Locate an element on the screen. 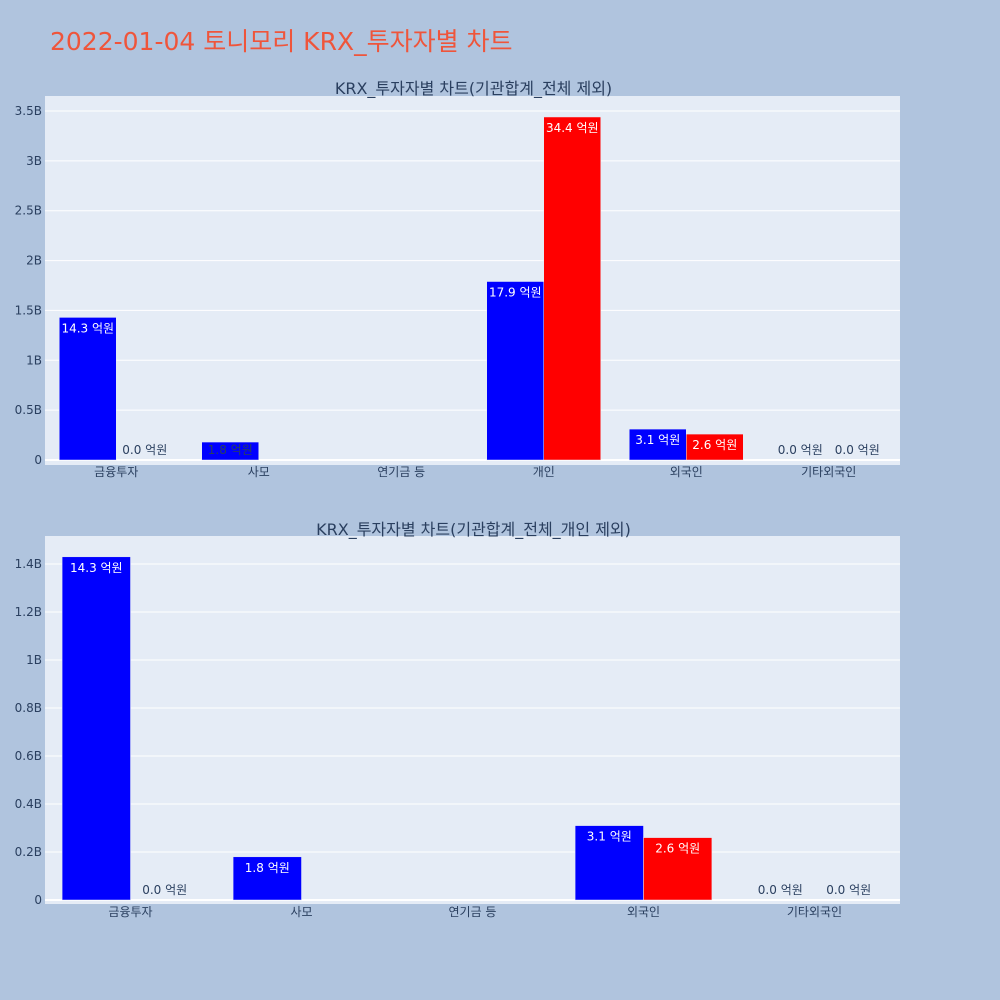 This screenshot has width=1000, height=1000. chart2-y-tick-label: 1B is located at coordinates (34, 660).